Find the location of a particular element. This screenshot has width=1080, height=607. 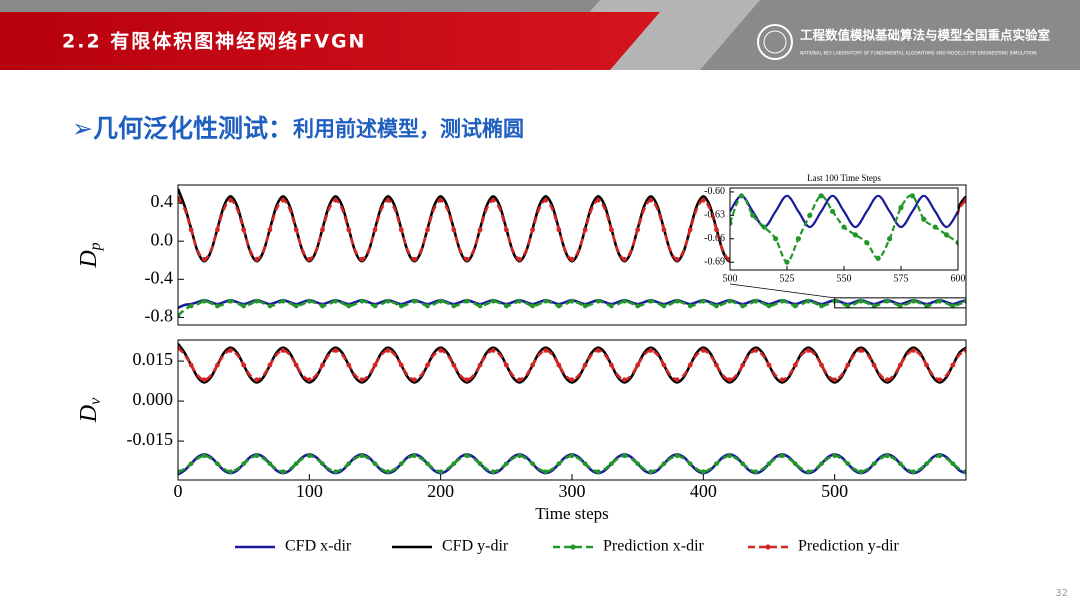

lab-logo-inner is located at coordinates (775, 42).